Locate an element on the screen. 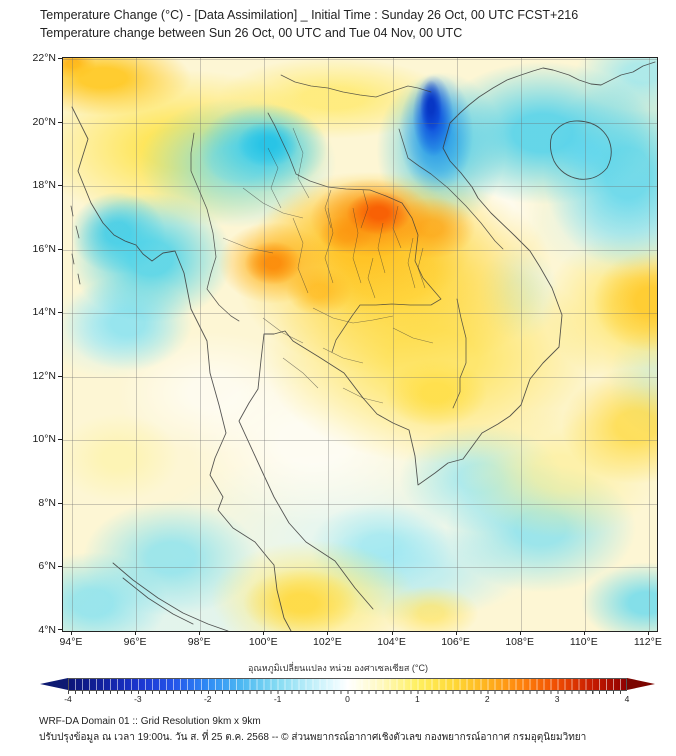 The width and height of the screenshot is (676, 756). colorbar is located at coordinates (347, 684).